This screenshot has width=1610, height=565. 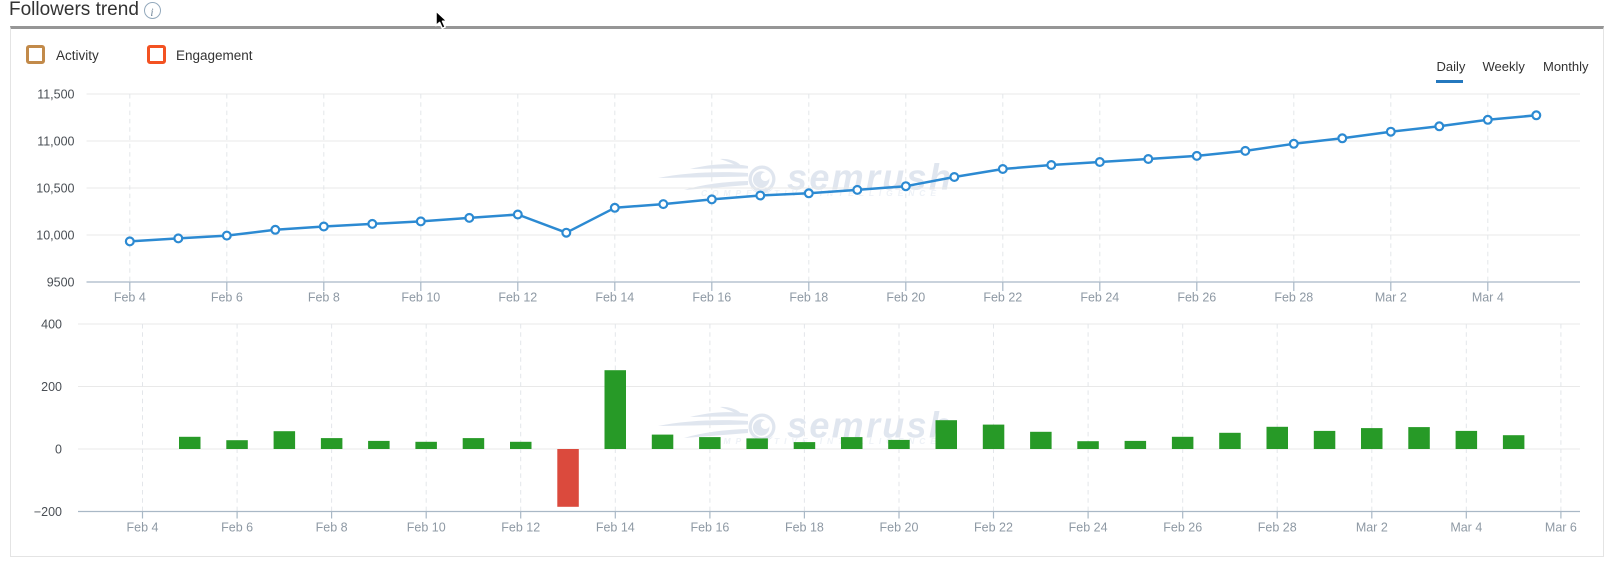 I want to click on svg-text: Mar 6, so click(x=1561, y=528).